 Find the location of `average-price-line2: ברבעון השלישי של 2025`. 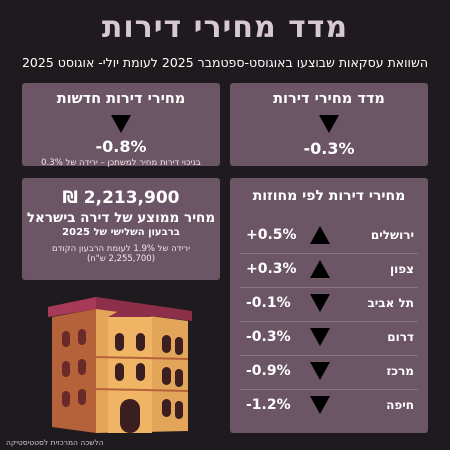

average-price-line2: ברבעון השלישי של 2025 is located at coordinates (121, 232).